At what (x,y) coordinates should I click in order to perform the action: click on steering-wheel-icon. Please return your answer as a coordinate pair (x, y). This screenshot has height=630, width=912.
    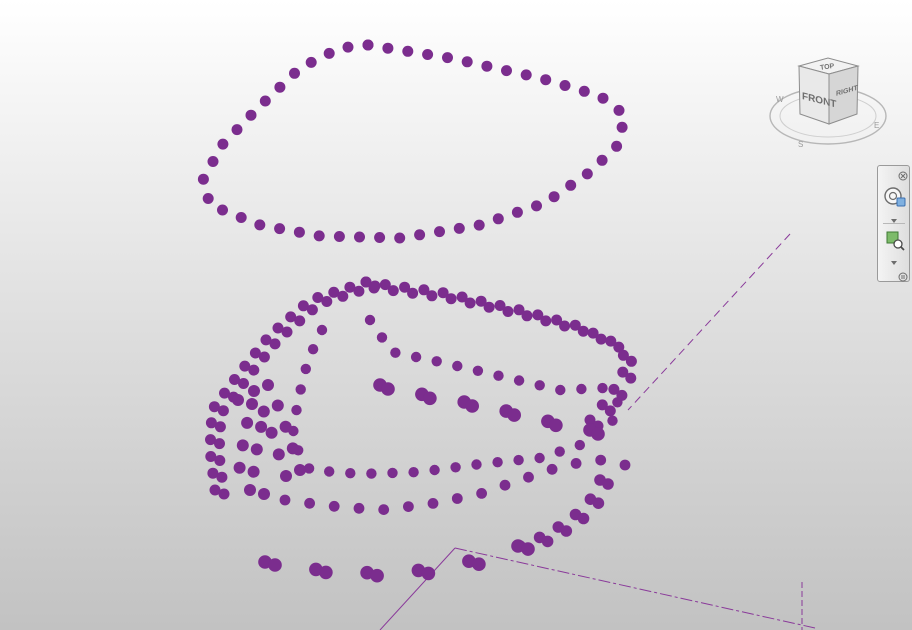
    Looking at the image, I should click on (894, 197).